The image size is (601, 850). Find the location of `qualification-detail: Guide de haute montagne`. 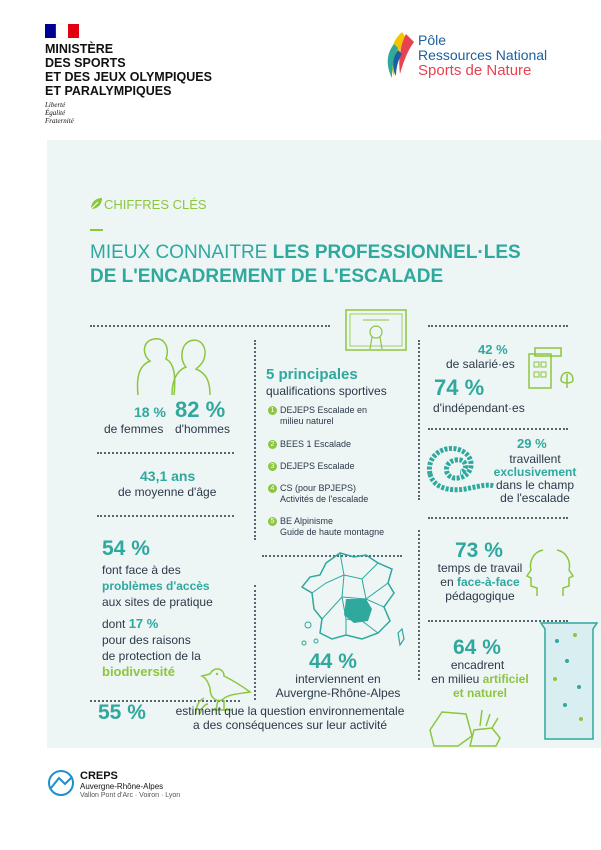

qualification-detail: Guide de haute montagne is located at coordinates (332, 532).